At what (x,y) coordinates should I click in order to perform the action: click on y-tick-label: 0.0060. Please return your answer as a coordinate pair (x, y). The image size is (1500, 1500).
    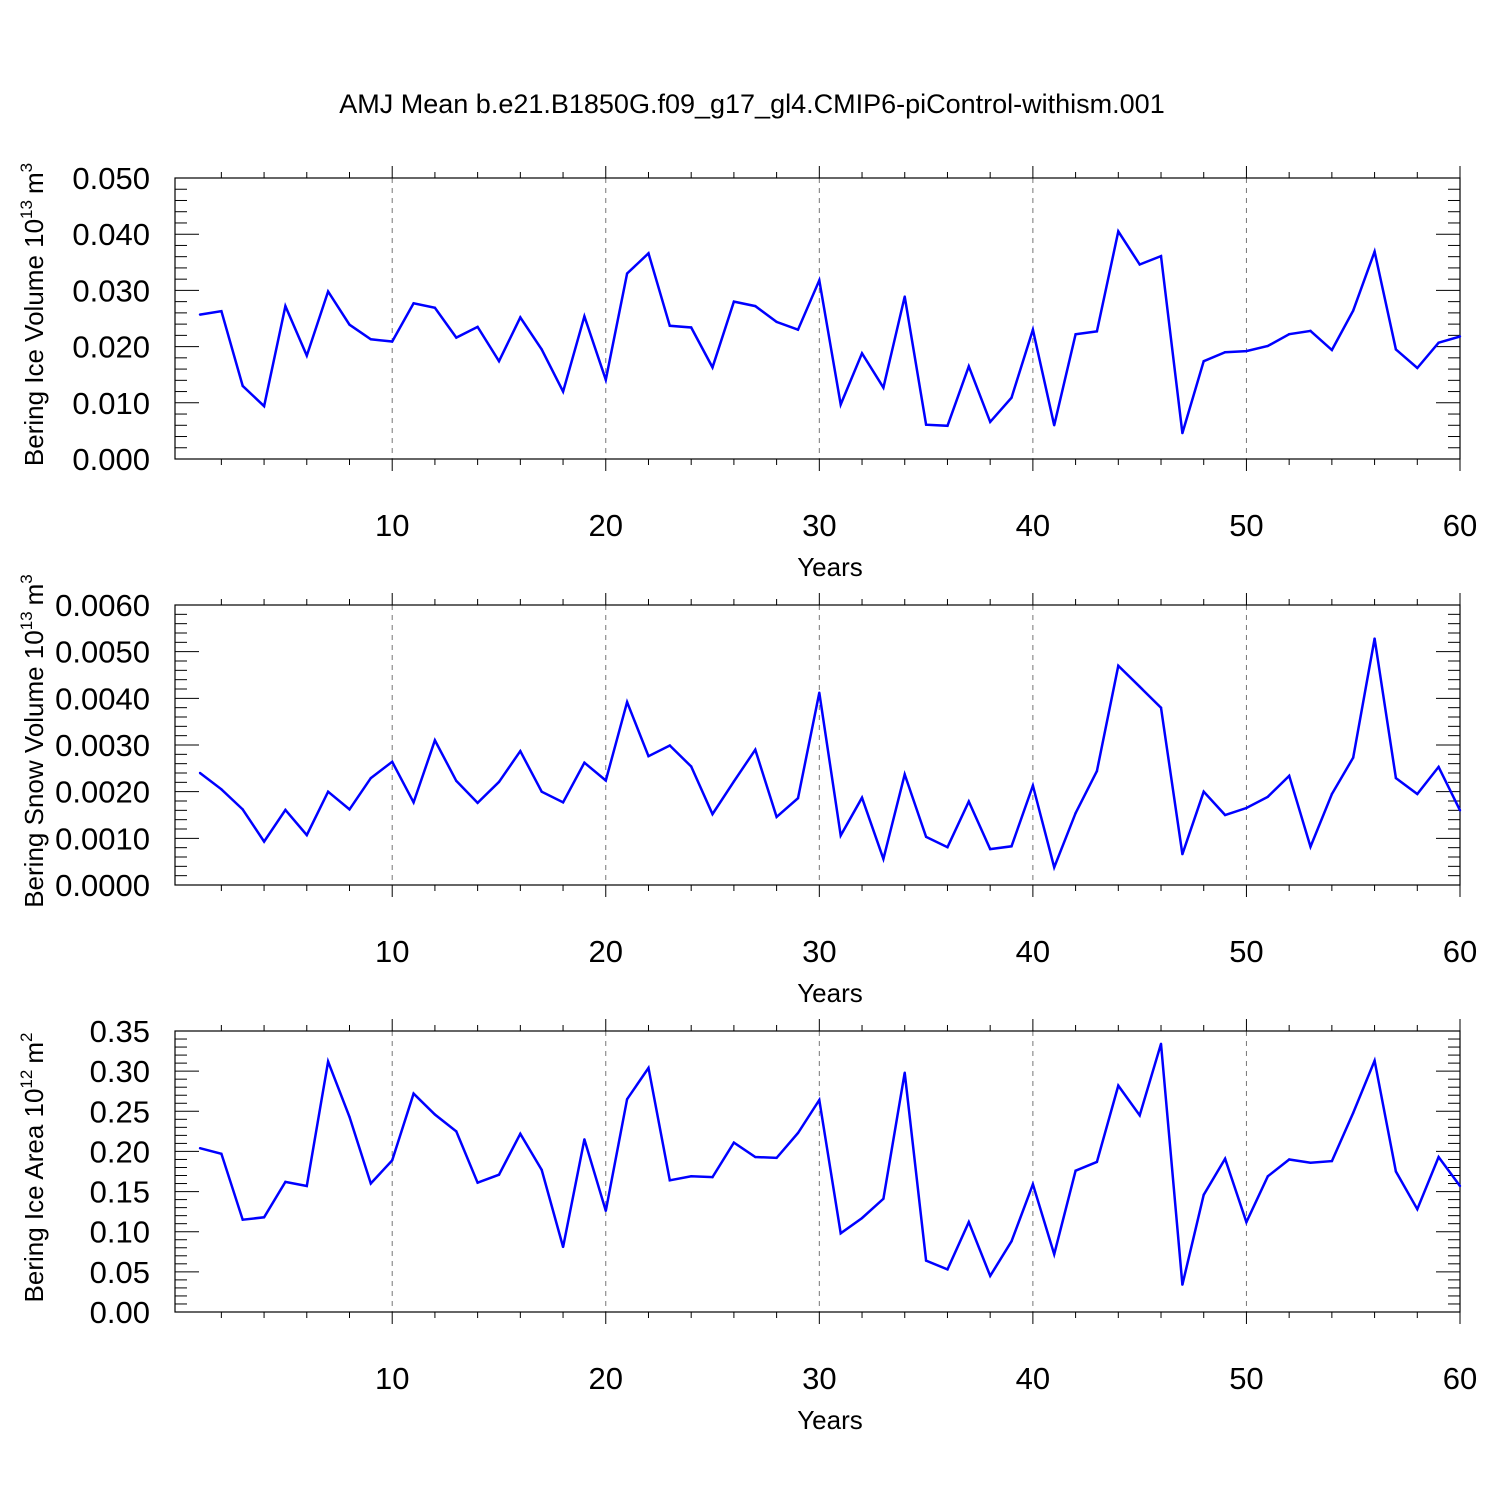
    Looking at the image, I should click on (102, 605).